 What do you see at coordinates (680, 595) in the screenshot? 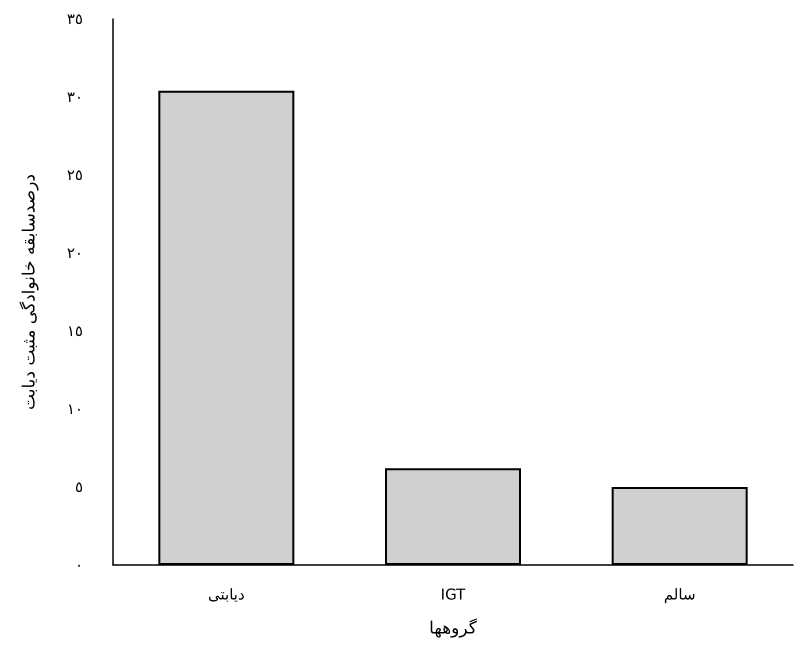
I see `x-tick-label: سالم` at bounding box center [680, 595].